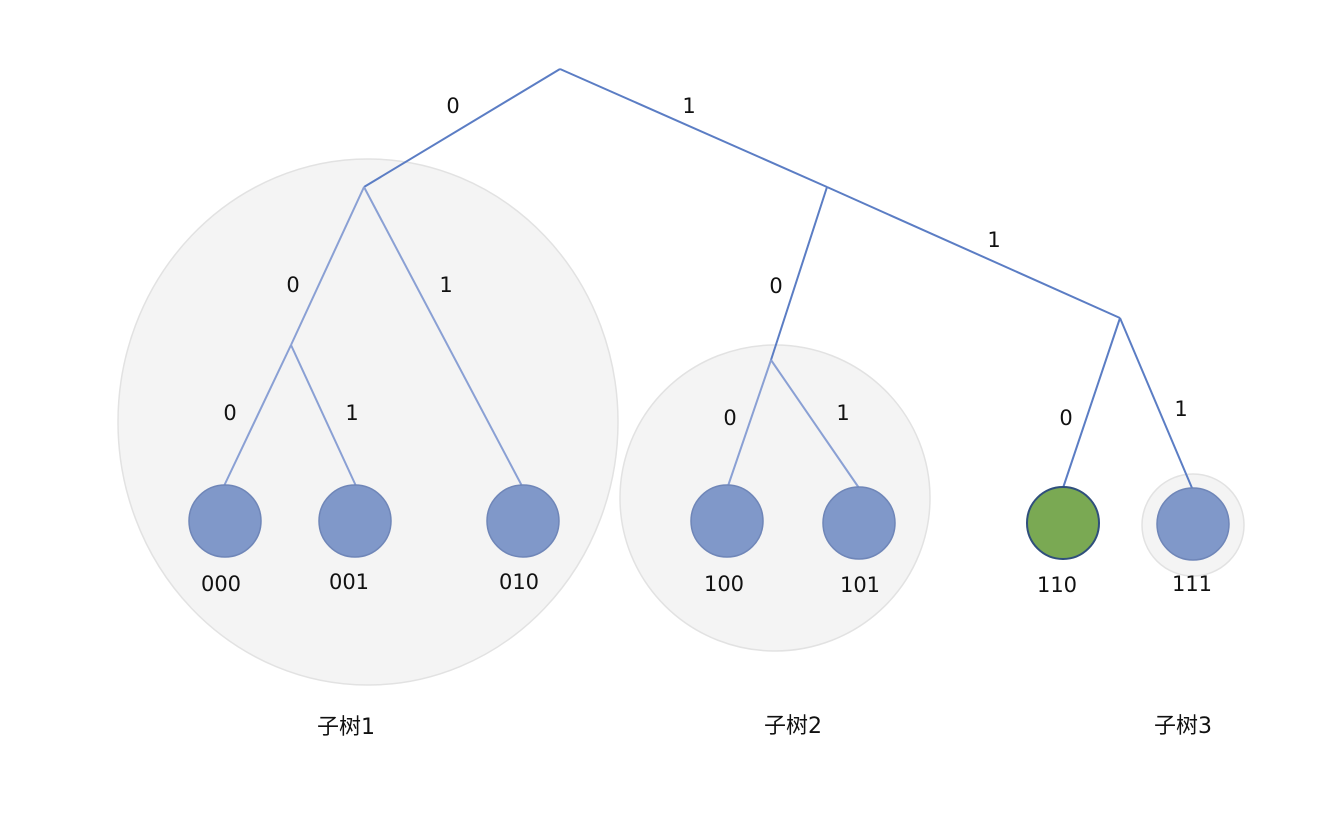  Describe the element at coordinates (462, 128) in the screenshot. I see `edge-root-left` at that location.